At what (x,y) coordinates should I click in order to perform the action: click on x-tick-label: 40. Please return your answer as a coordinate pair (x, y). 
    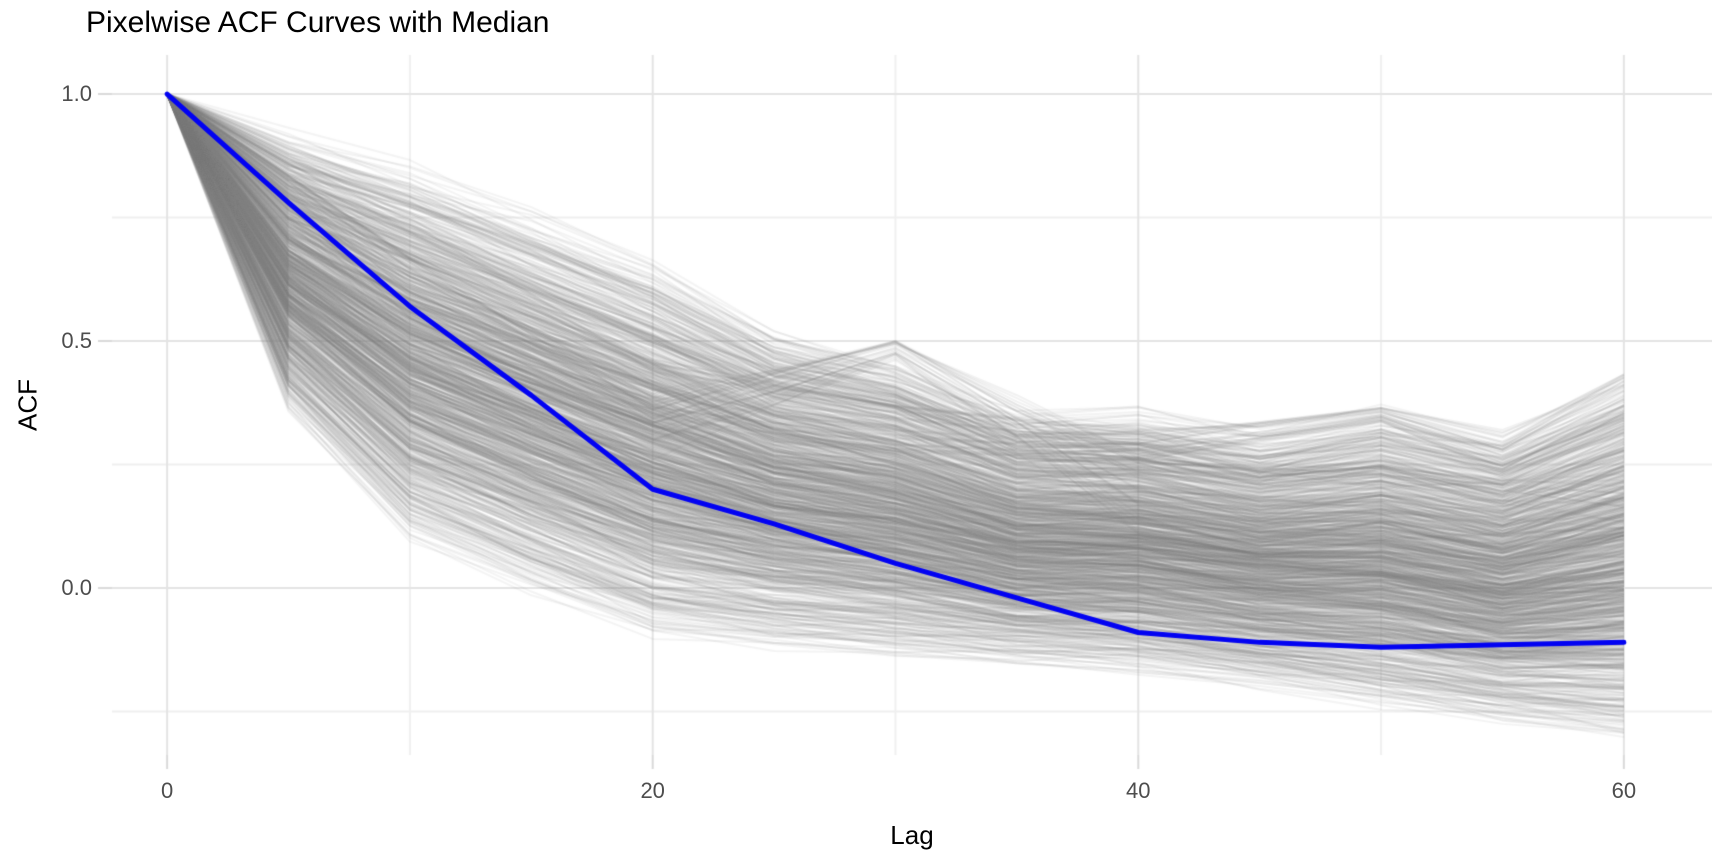
    Looking at the image, I should click on (1138, 790).